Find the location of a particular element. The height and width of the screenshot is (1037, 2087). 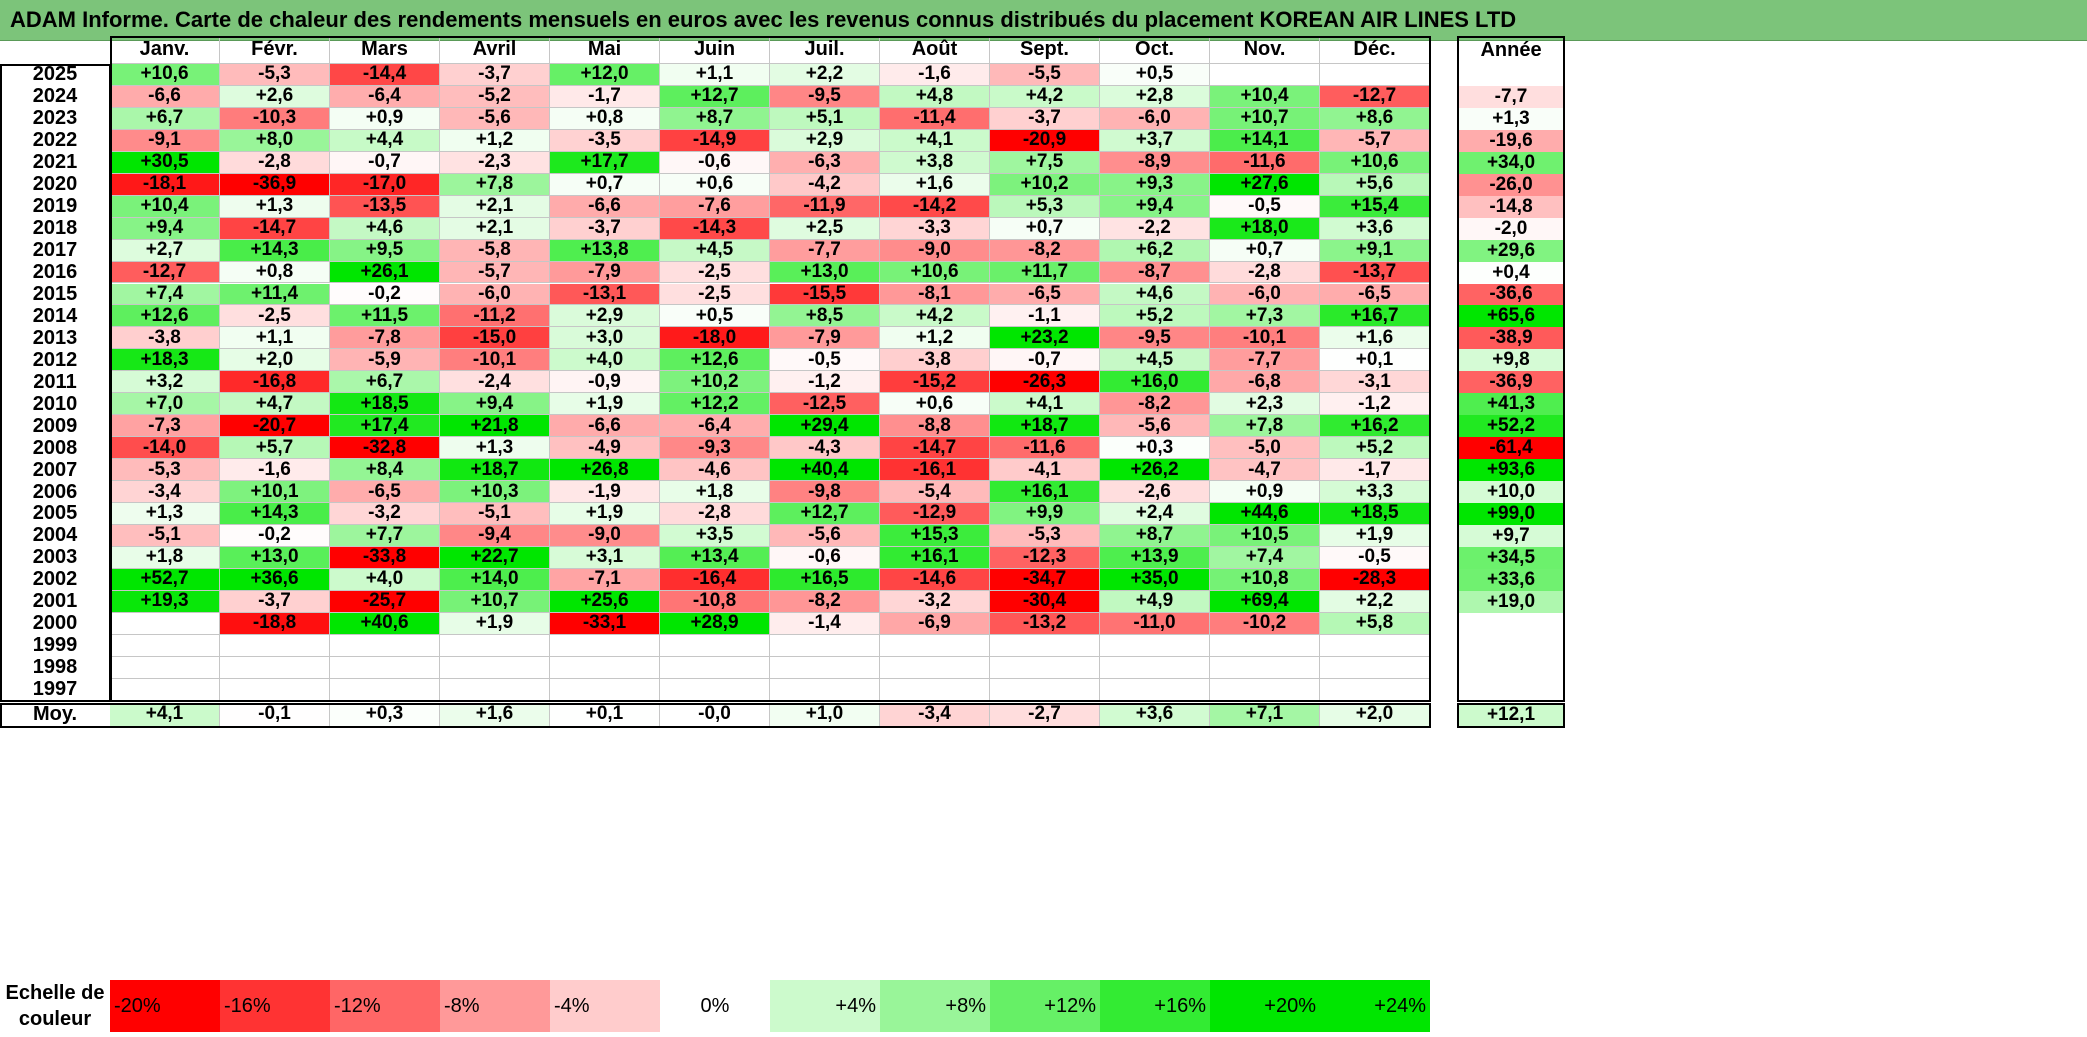

heatmap-cell: +1,2 is located at coordinates (935, 338).